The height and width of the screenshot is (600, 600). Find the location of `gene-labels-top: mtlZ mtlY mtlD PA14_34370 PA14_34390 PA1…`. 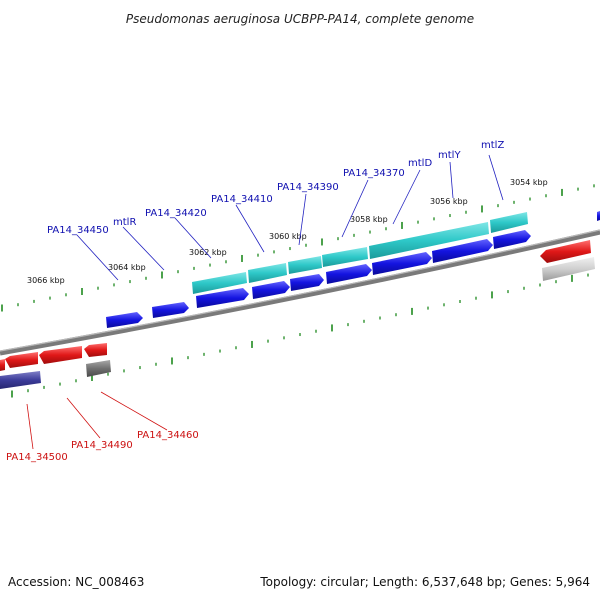

gene-labels-top: mtlZ mtlY mtlD PA14_34370 PA14_34390 PA1… is located at coordinates (275, 188).